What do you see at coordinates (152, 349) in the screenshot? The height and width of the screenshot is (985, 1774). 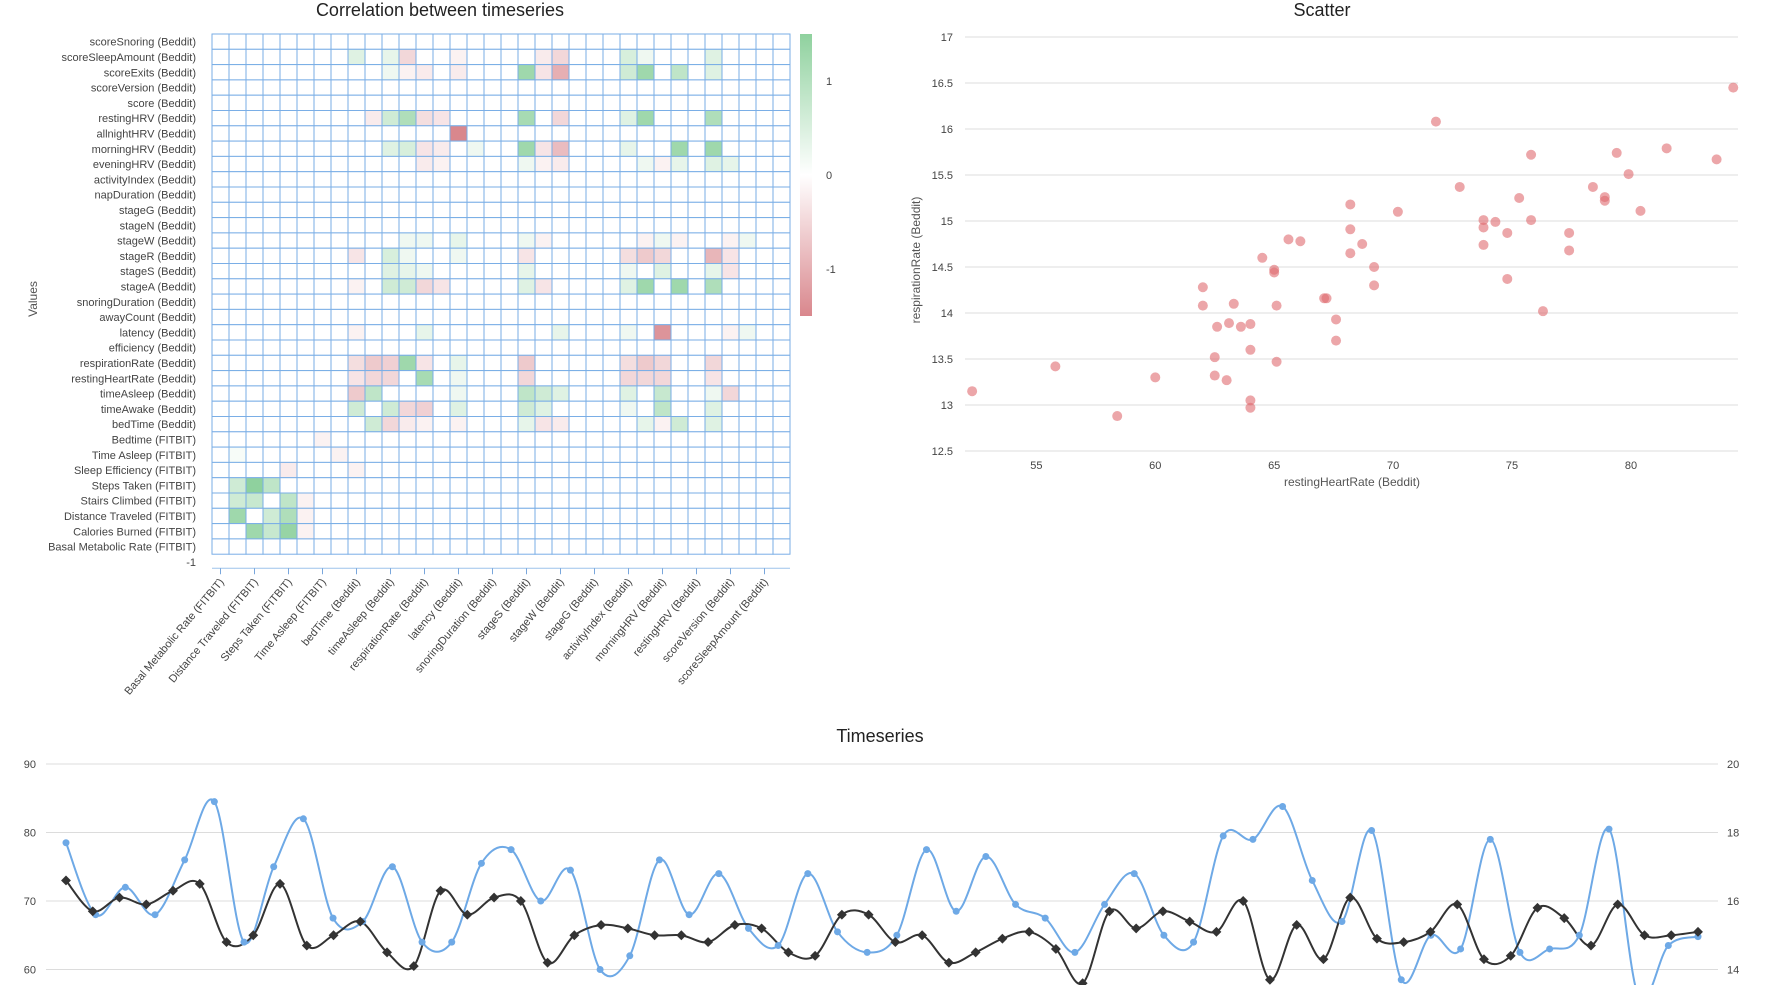 I see `heatmap-row-label: efficiency (Beddit)` at bounding box center [152, 349].